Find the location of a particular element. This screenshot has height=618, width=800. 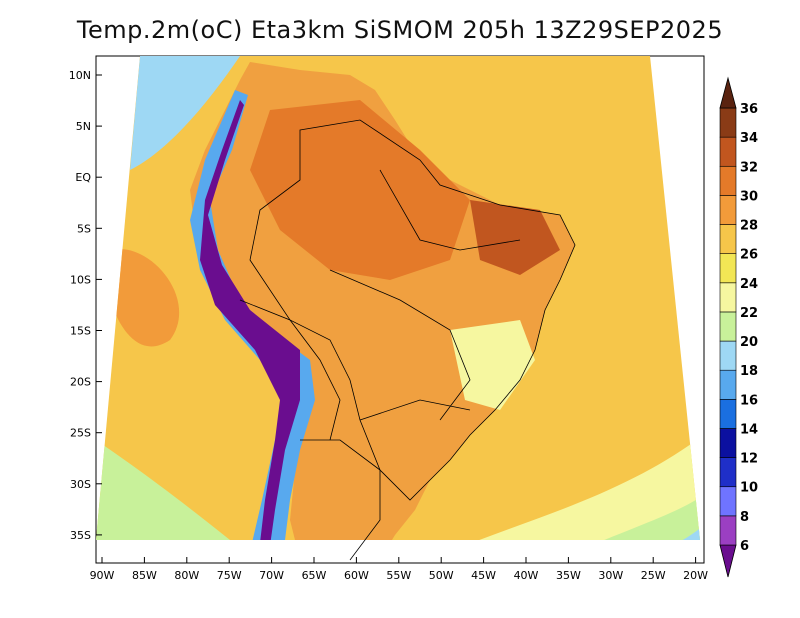

latitude-axis: 10N 5N EQ 5S 10S 15S 20S 25S 30S 35S is located at coordinates (85, 305).